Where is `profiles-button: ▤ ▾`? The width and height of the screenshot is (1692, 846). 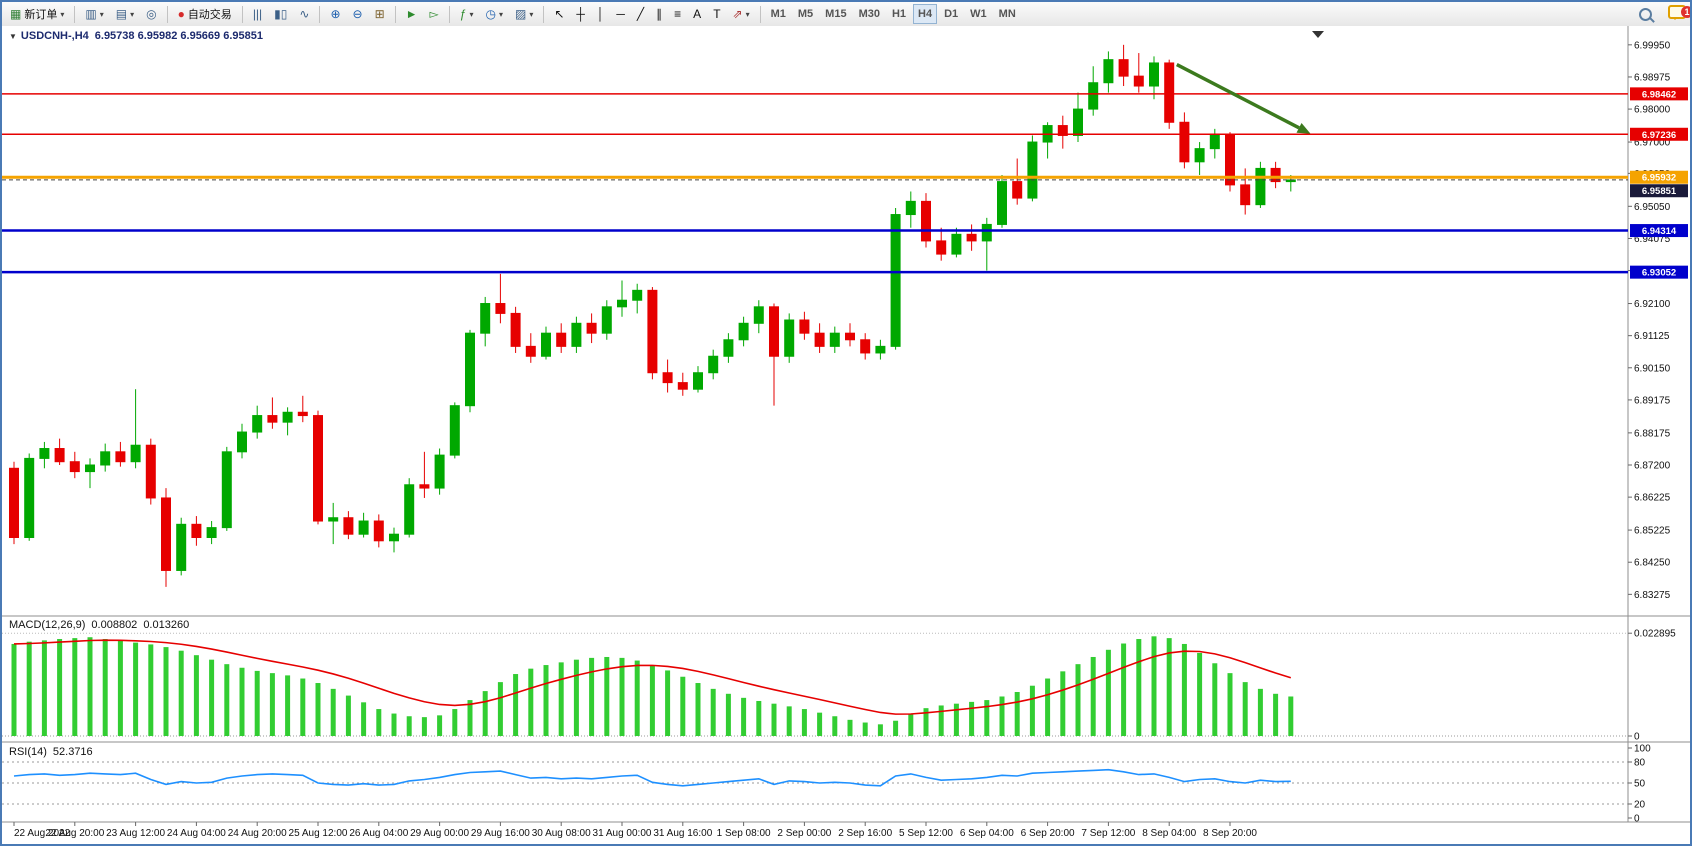
profiles-button: ▤ ▾ is located at coordinates (125, 14).